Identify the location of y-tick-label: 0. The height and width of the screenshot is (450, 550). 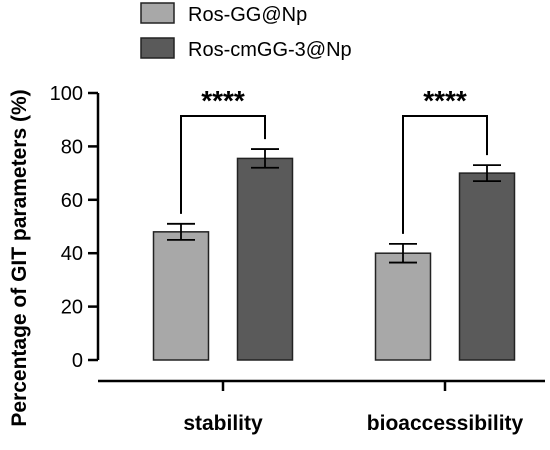
(77, 361).